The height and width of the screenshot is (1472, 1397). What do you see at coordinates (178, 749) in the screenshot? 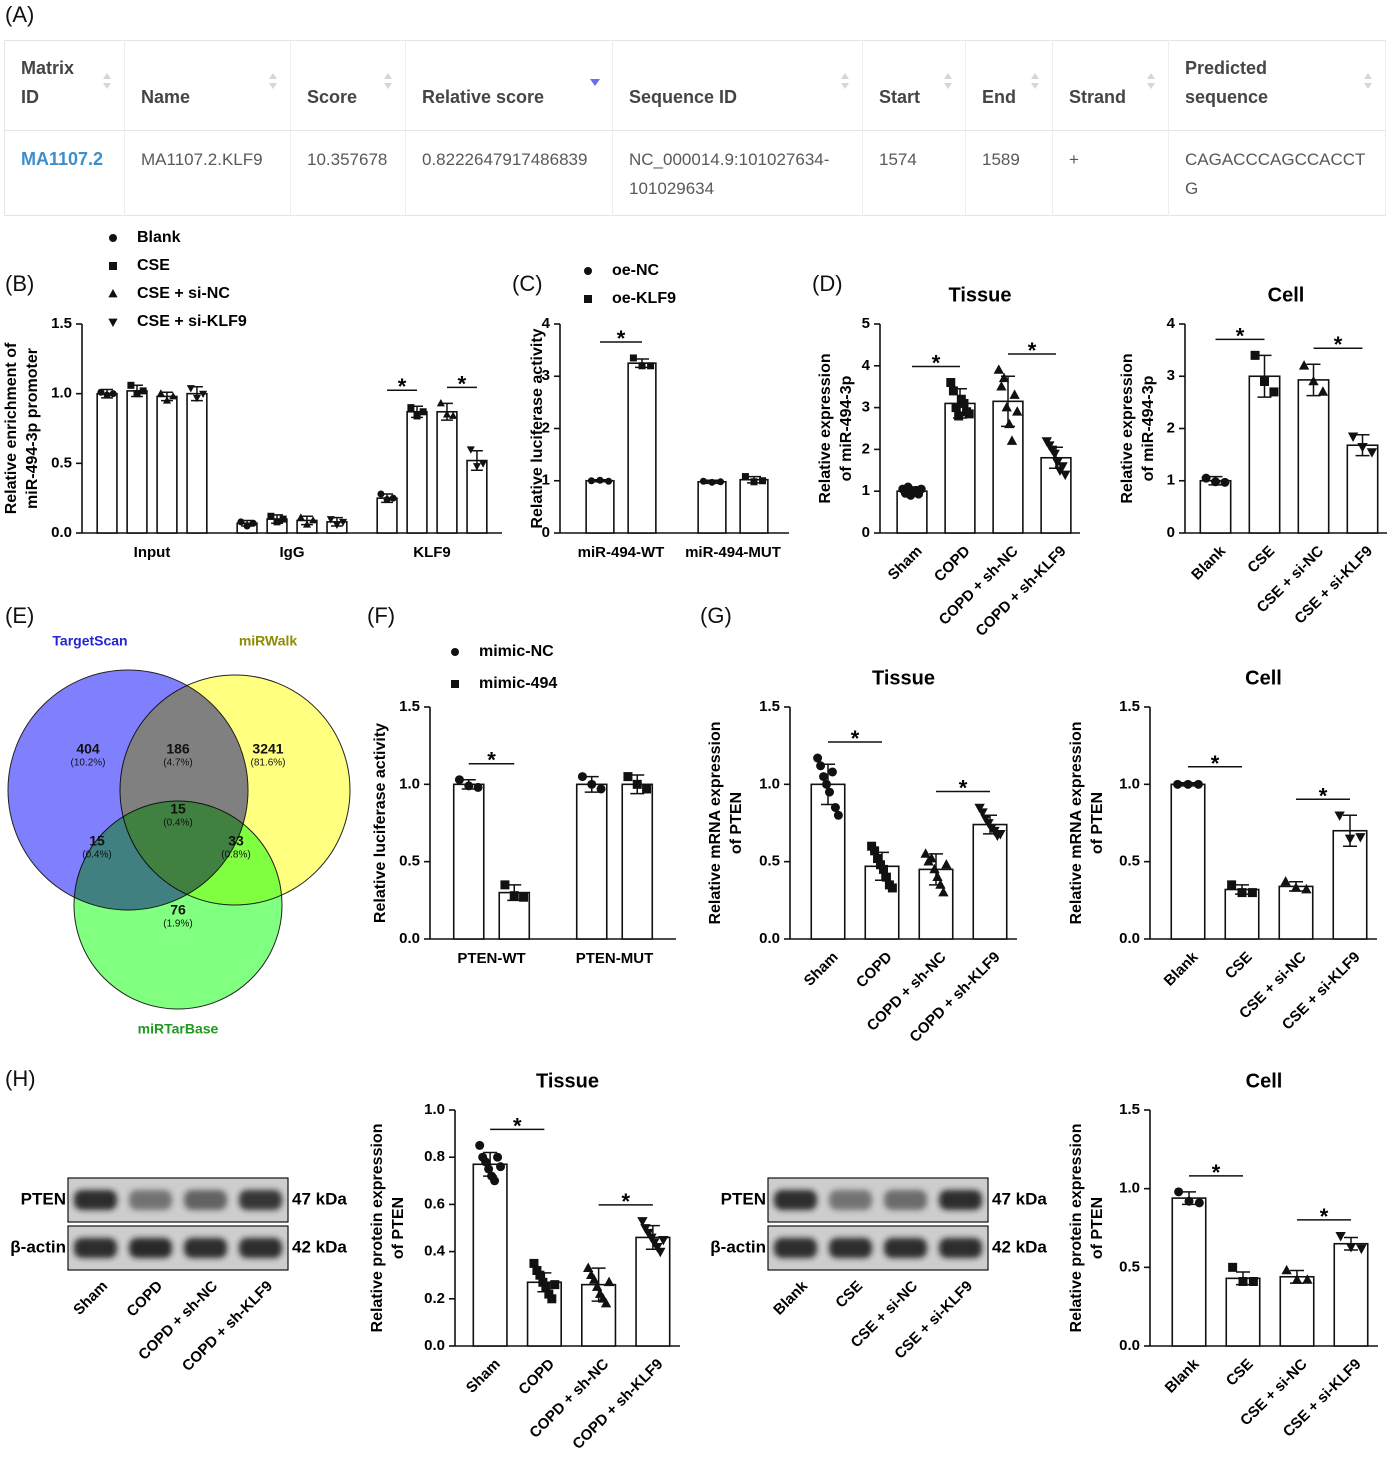
I see `venn-count: 186` at bounding box center [178, 749].